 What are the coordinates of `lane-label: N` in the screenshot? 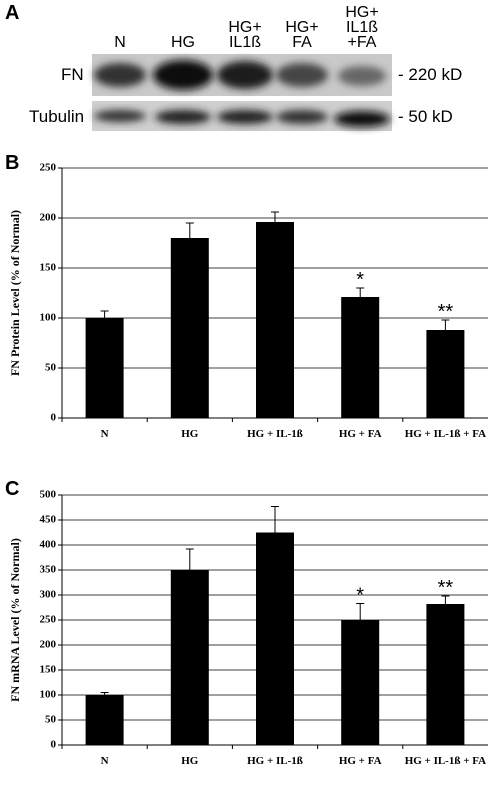 It's located at (120, 42).